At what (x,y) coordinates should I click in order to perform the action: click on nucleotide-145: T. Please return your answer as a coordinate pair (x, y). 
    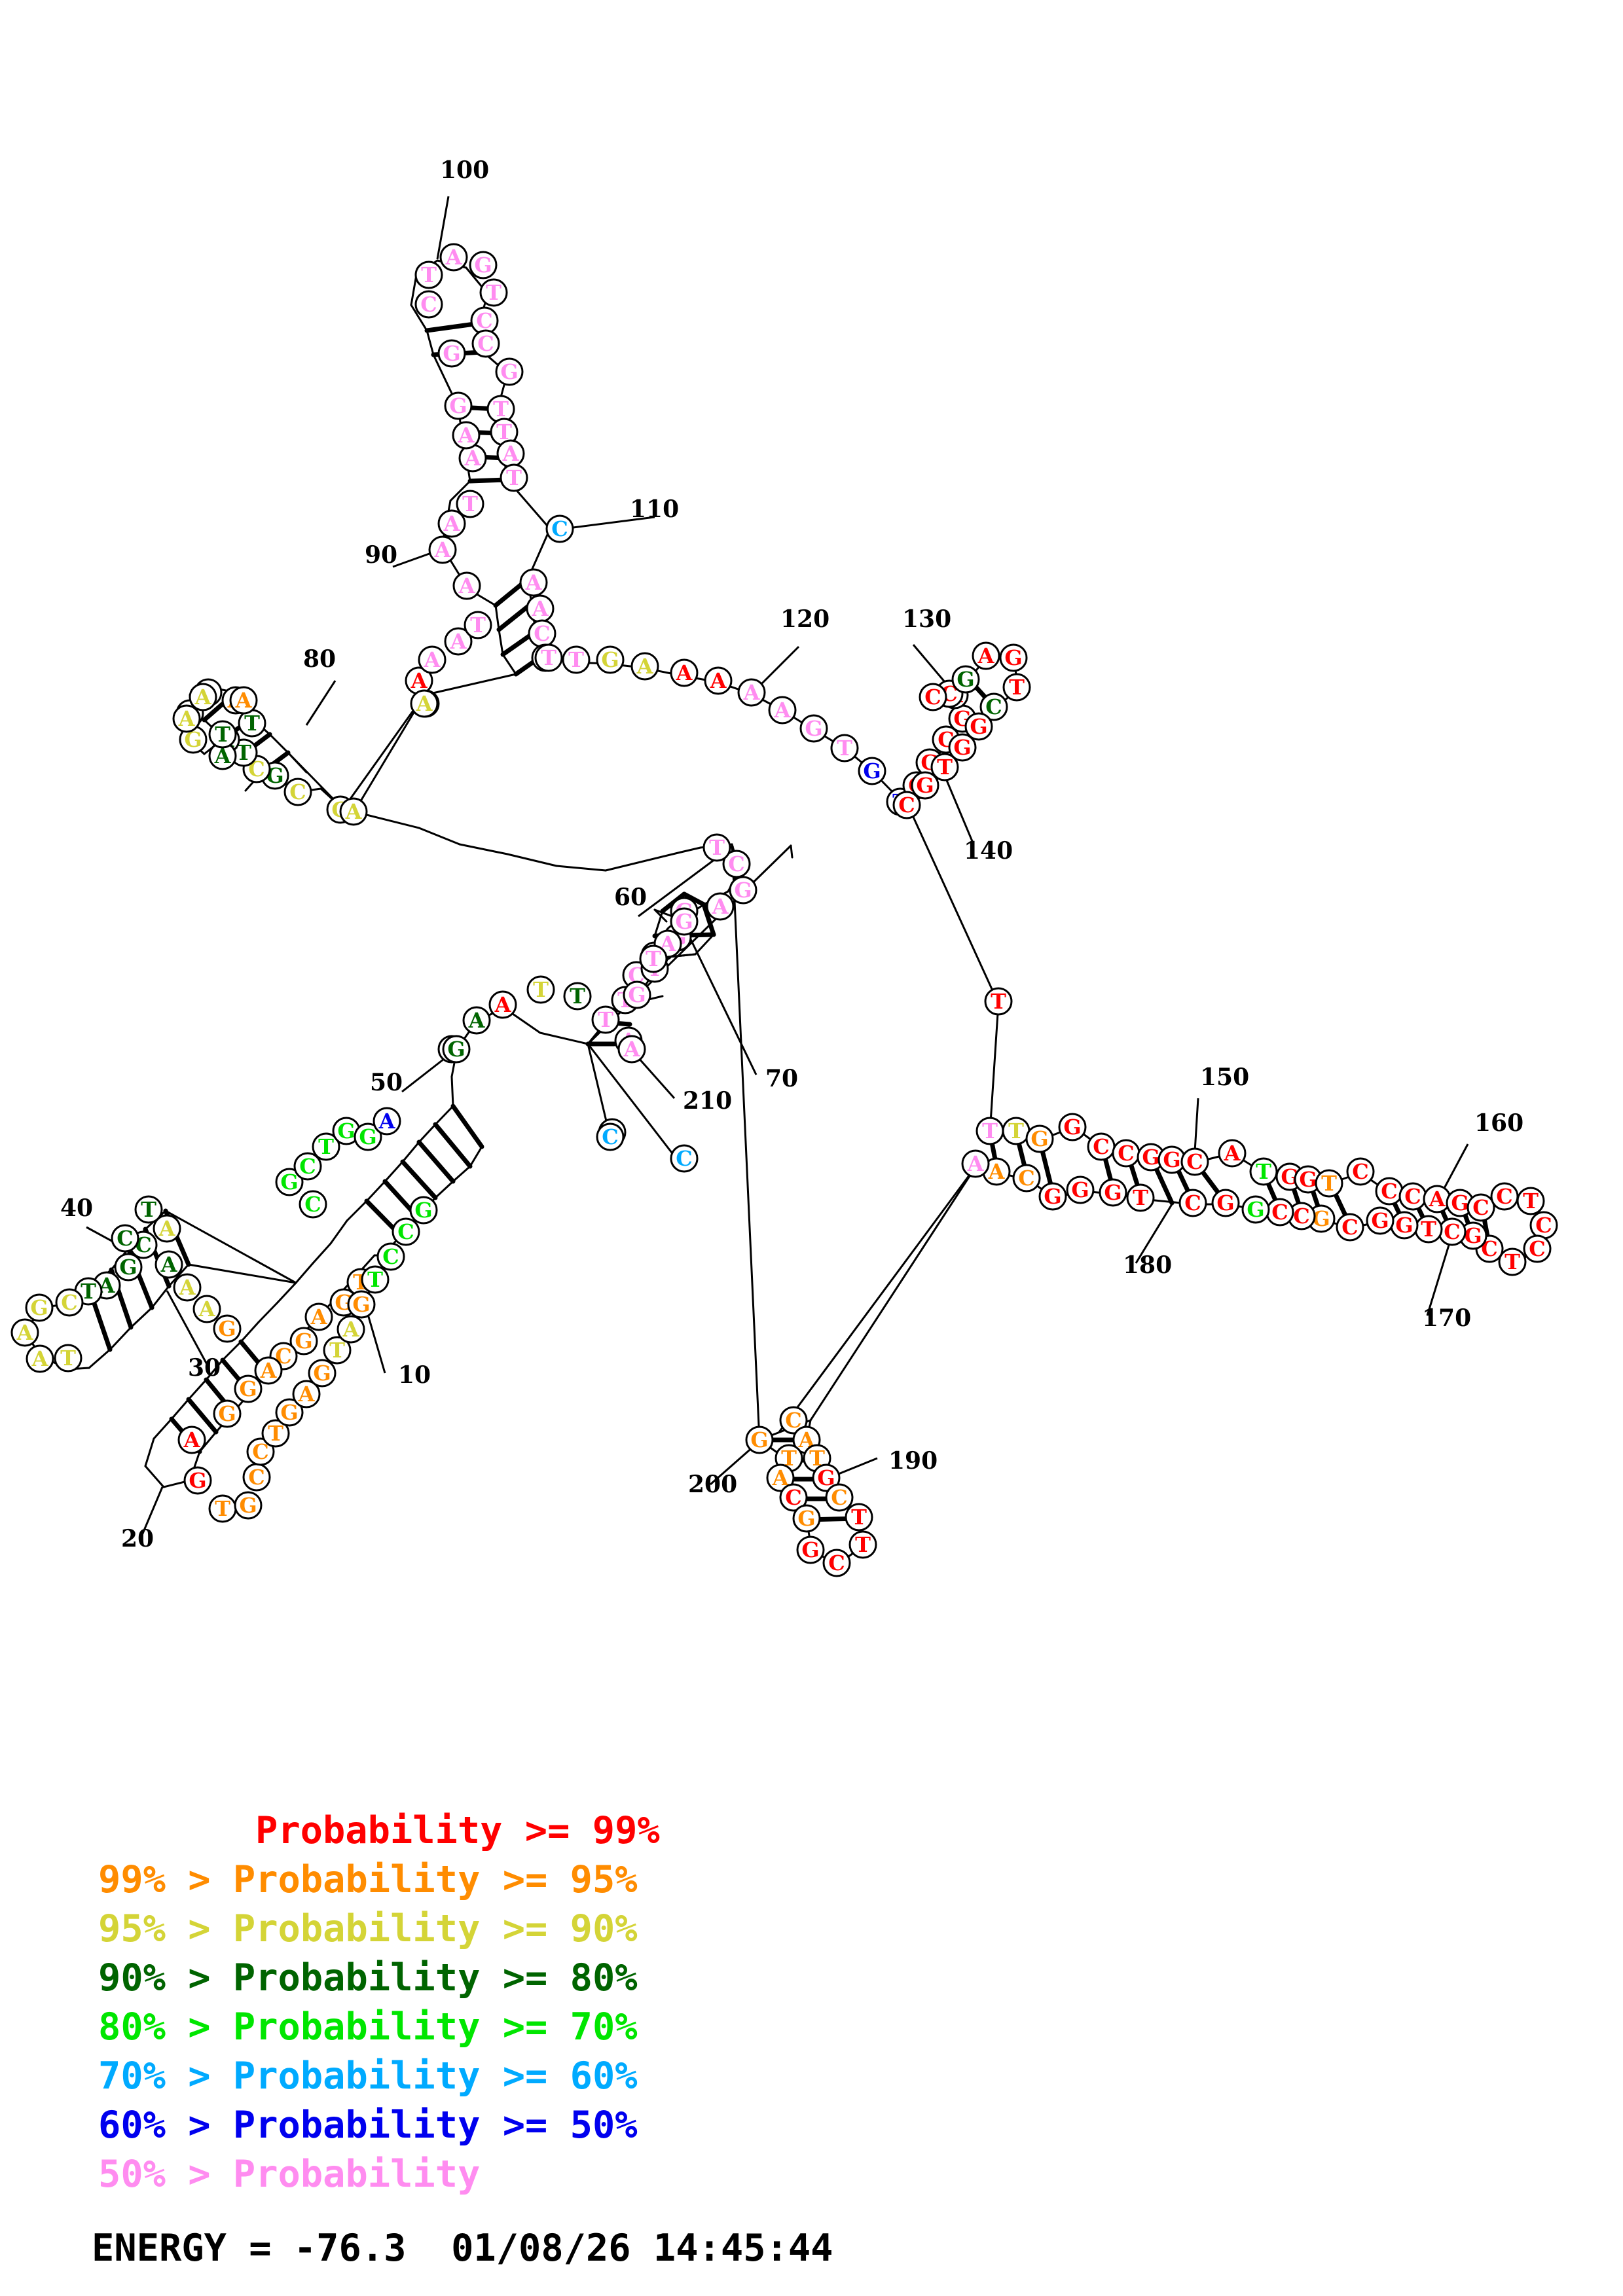
    Looking at the image, I should click on (1016, 1131).